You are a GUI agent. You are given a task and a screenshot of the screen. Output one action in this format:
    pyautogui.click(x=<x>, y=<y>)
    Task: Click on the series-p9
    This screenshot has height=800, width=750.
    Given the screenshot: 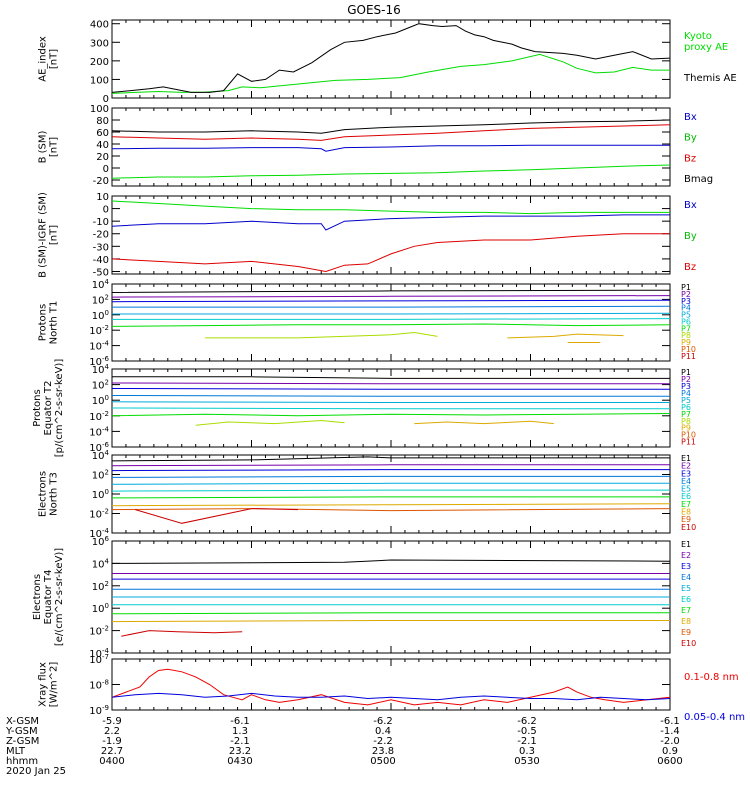 What is the action you would take?
    pyautogui.click(x=484, y=422)
    